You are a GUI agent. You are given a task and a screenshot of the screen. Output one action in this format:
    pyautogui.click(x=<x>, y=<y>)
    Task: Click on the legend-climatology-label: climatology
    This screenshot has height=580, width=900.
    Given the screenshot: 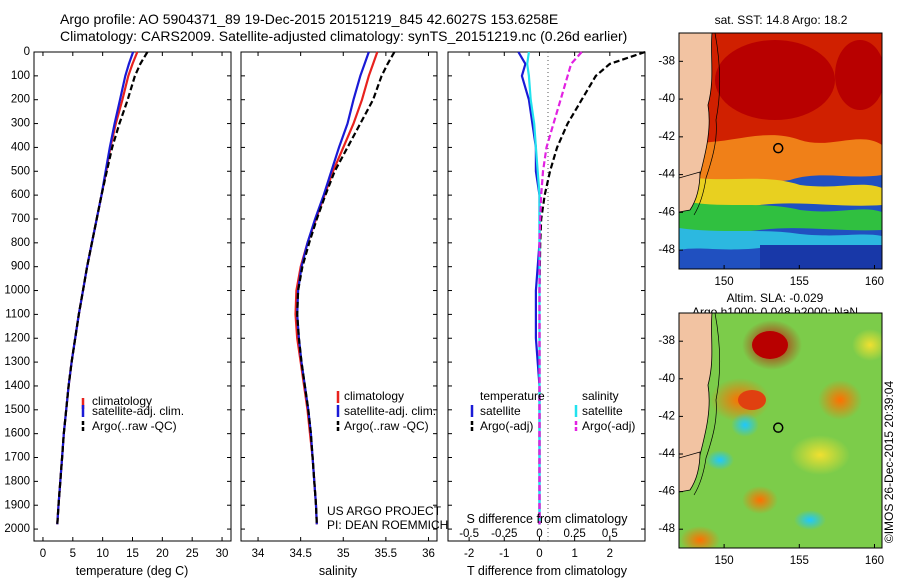 What is the action you would take?
    pyautogui.click(x=122, y=401)
    